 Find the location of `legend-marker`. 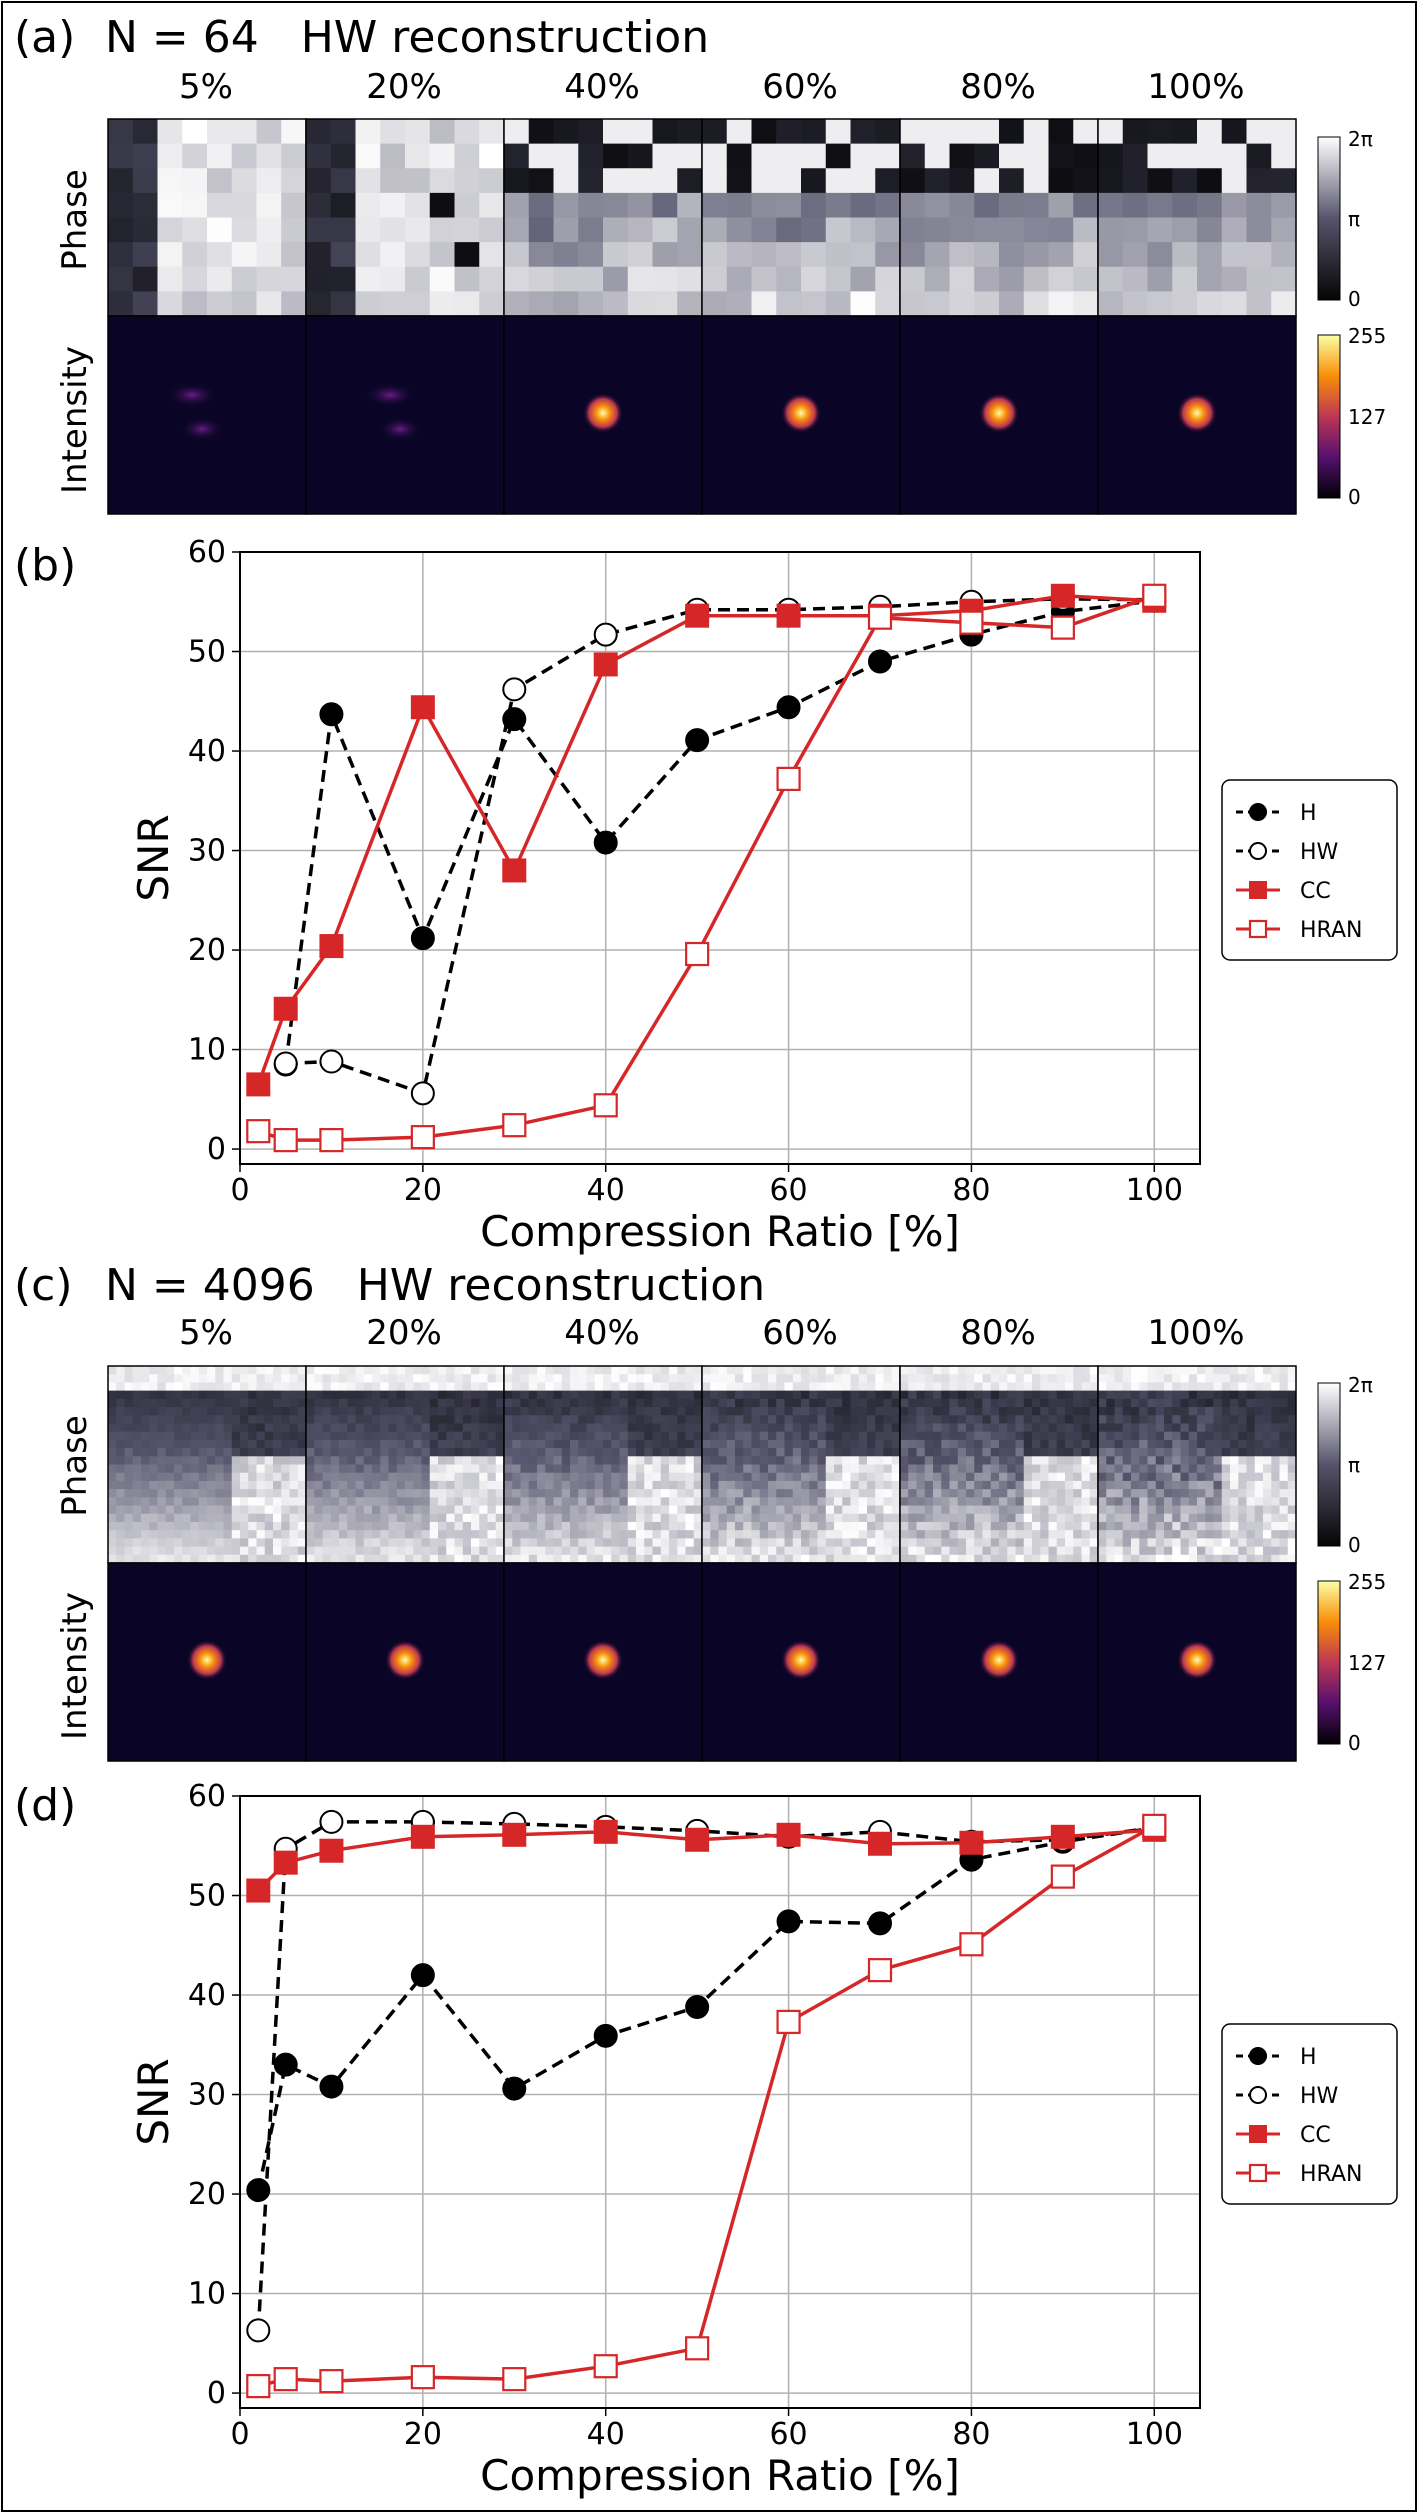

legend-marker is located at coordinates (1258, 929).